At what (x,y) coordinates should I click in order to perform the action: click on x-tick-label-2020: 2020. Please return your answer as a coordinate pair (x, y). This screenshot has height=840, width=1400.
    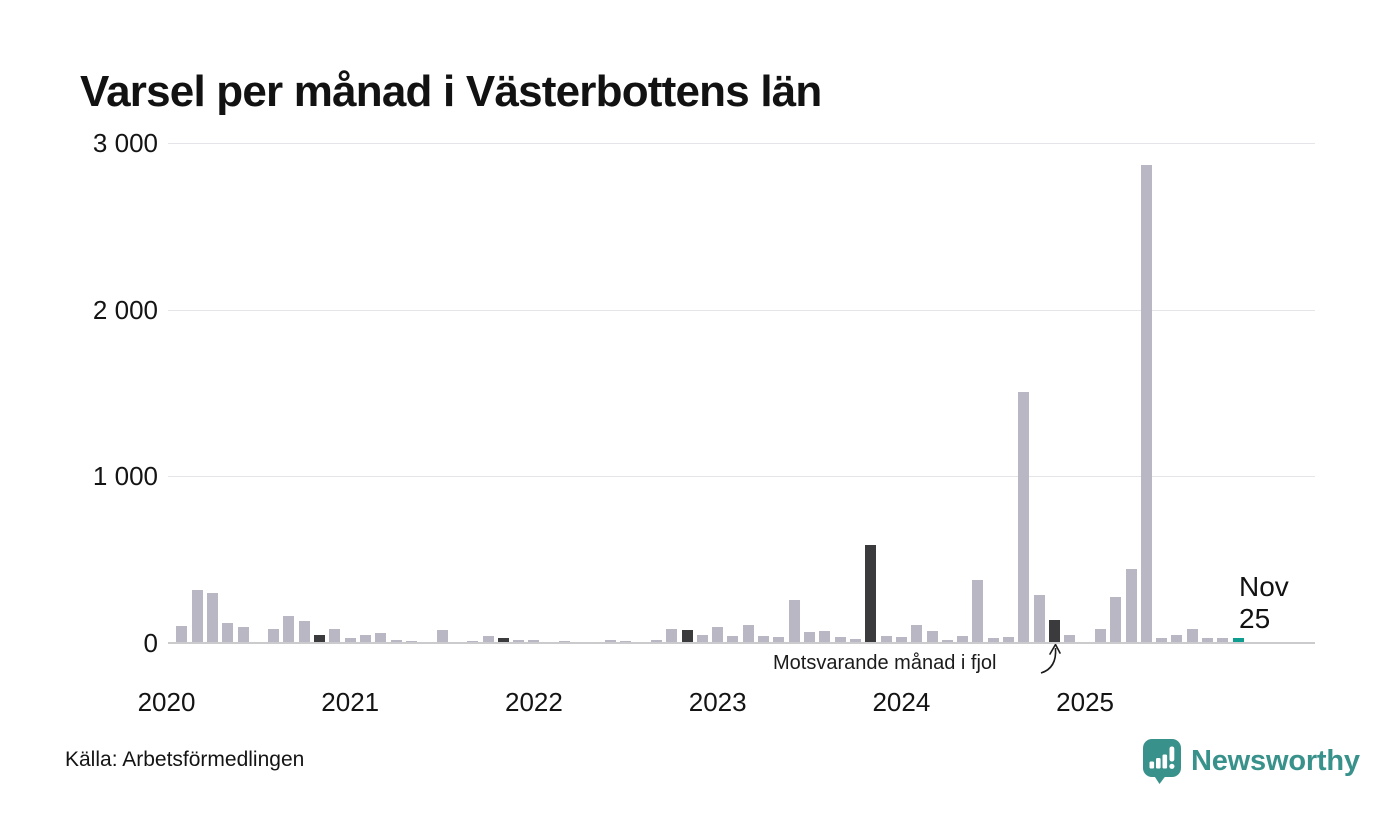
    Looking at the image, I should click on (166, 702).